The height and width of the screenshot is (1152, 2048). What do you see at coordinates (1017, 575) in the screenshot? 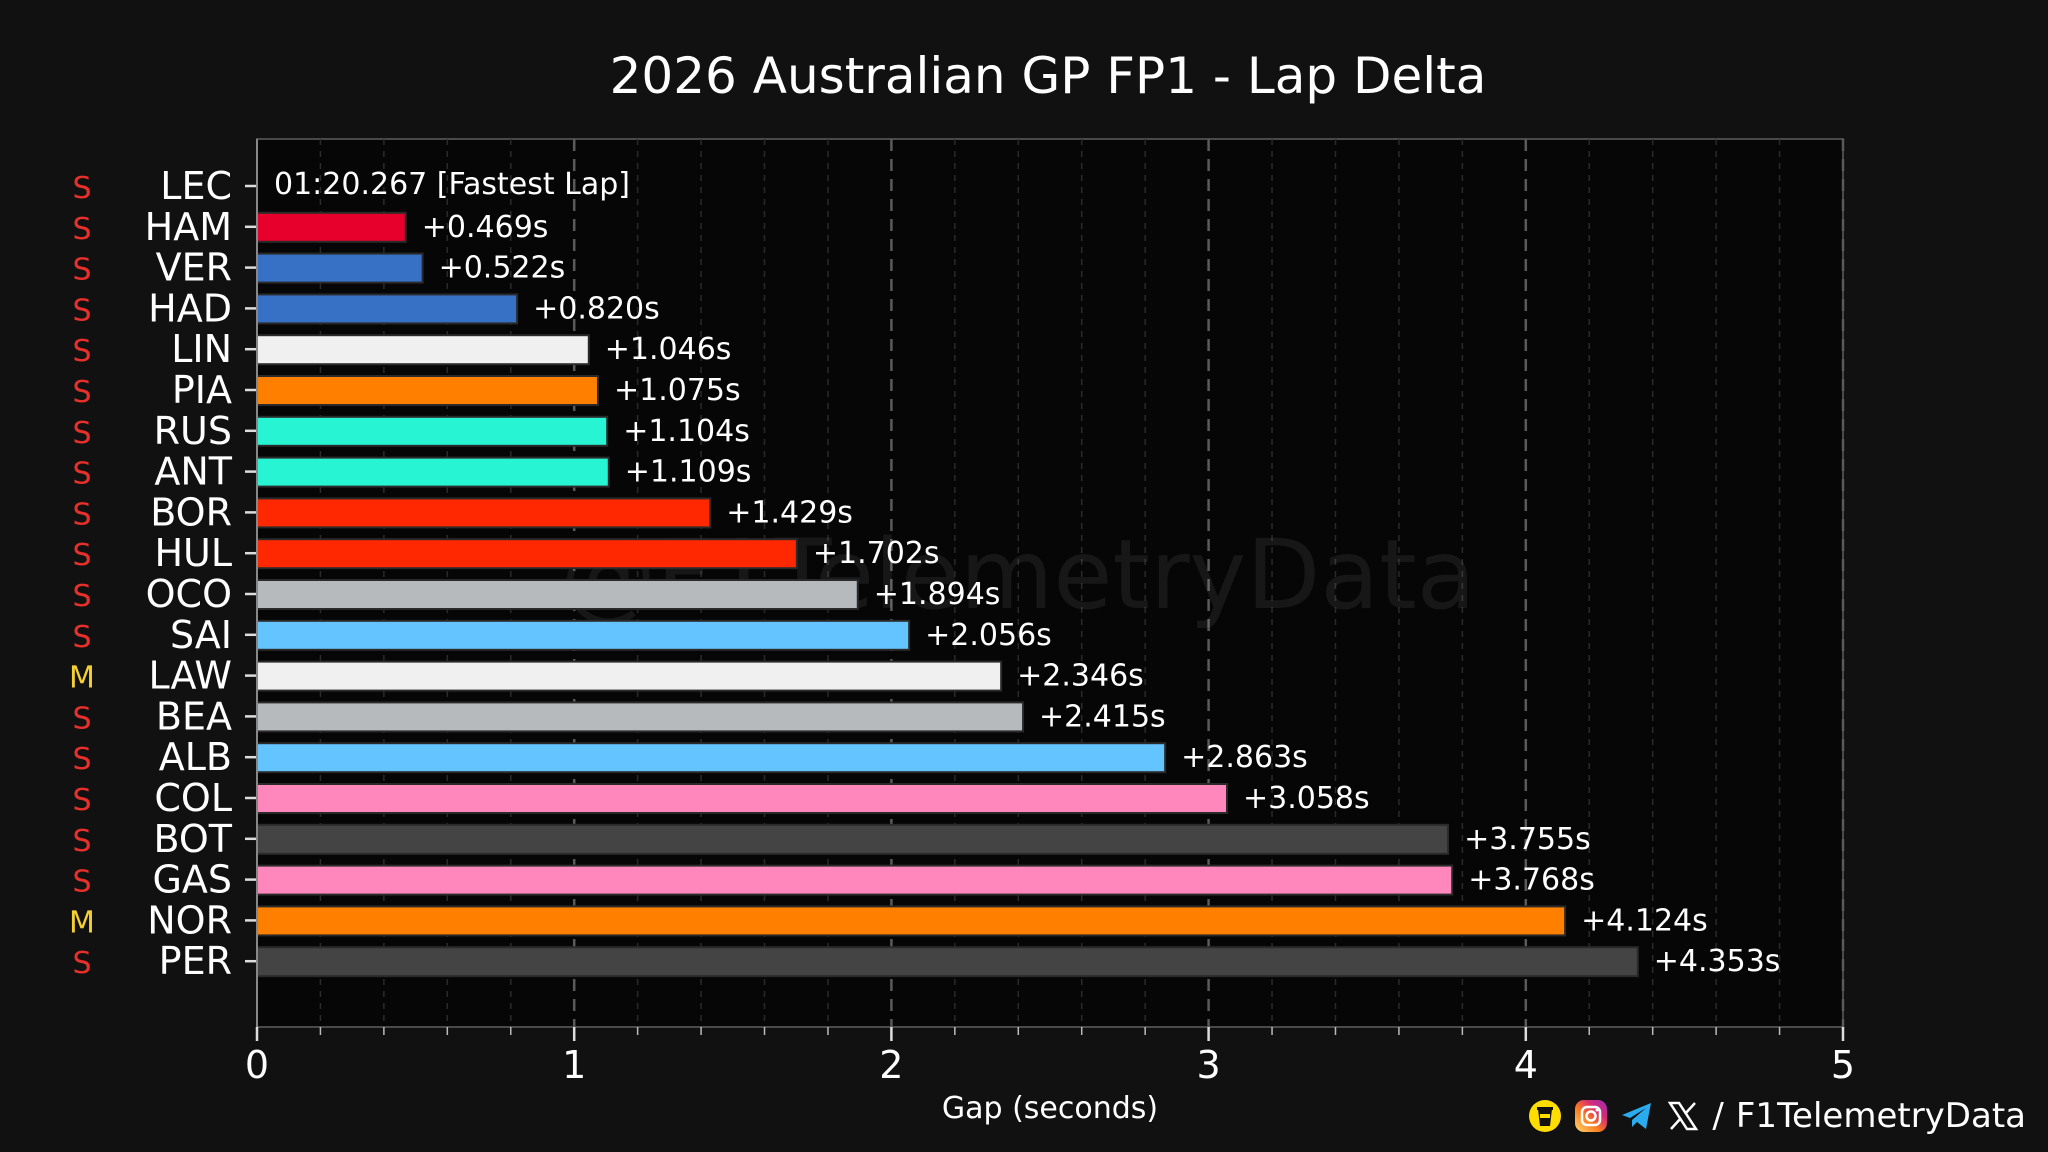
I see `watermark: @F1TelemetryData` at bounding box center [1017, 575].